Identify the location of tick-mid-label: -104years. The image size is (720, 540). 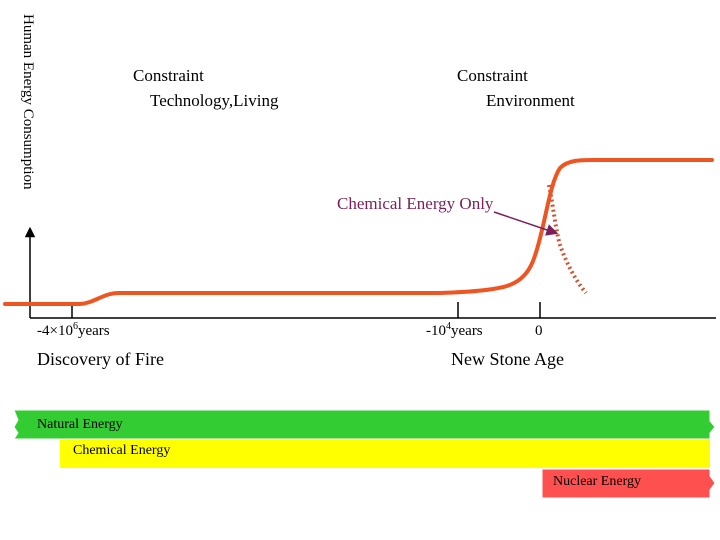
(454, 330).